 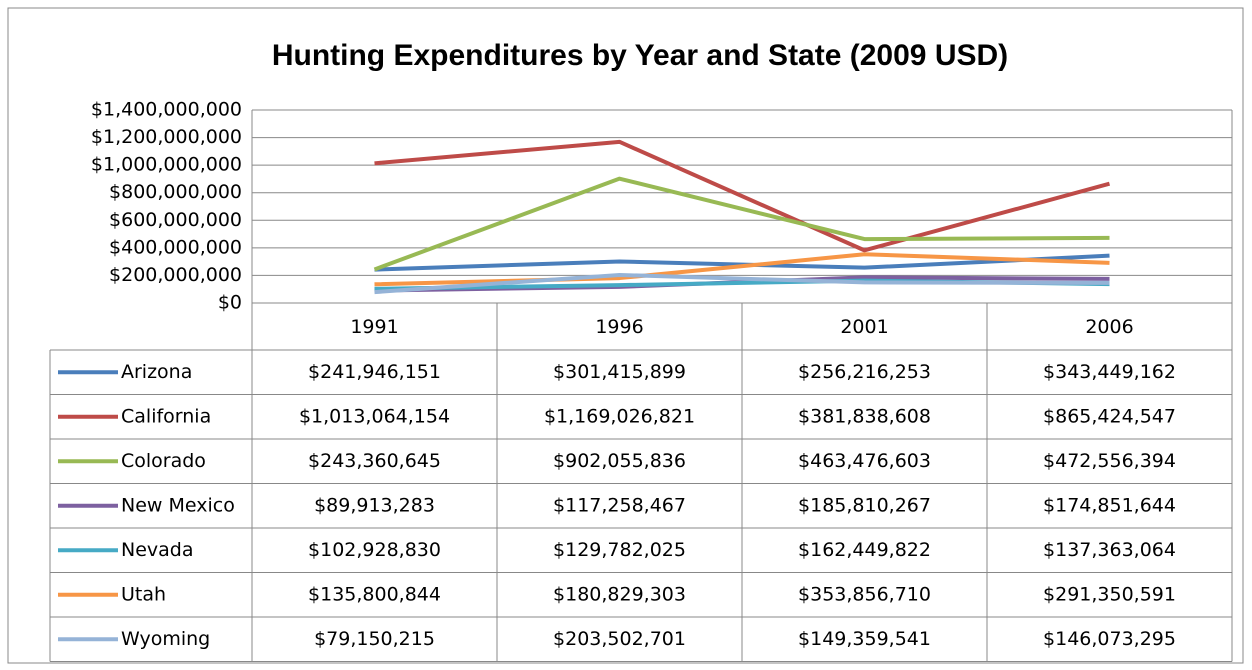 What do you see at coordinates (163, 461) in the screenshot?
I see `legend-label: Colorado` at bounding box center [163, 461].